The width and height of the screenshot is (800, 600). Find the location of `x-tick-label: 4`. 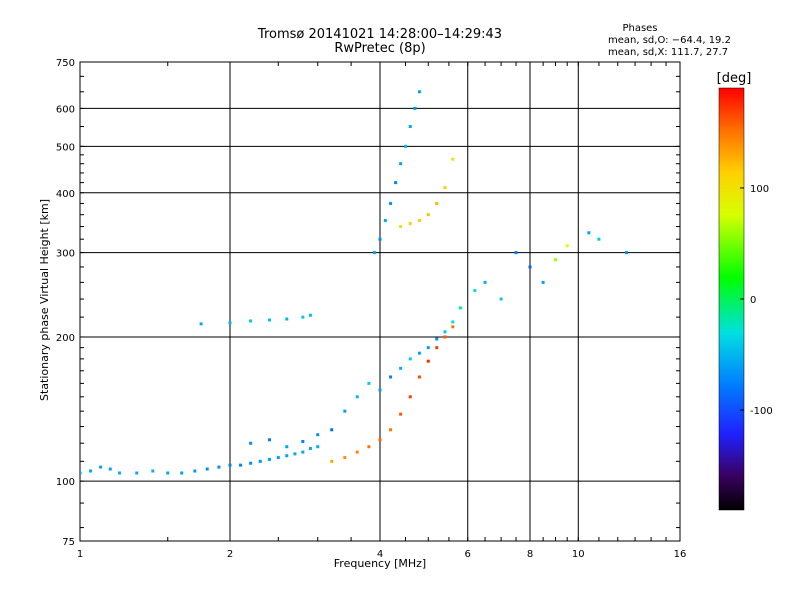

x-tick-label: 4 is located at coordinates (380, 554).